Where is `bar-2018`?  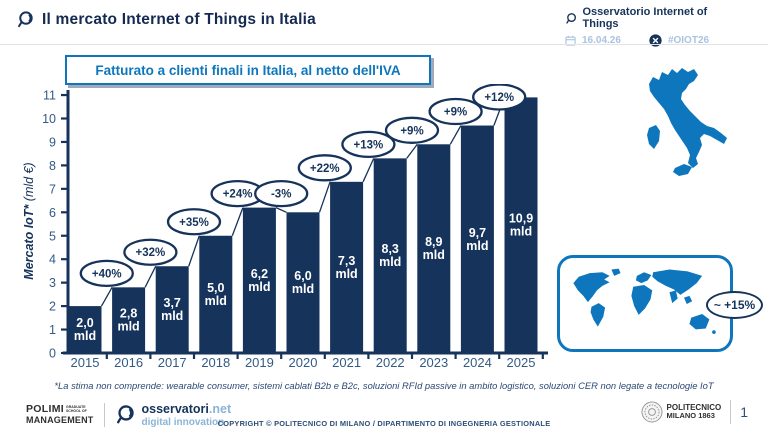
bar-2018 is located at coordinates (216, 294).